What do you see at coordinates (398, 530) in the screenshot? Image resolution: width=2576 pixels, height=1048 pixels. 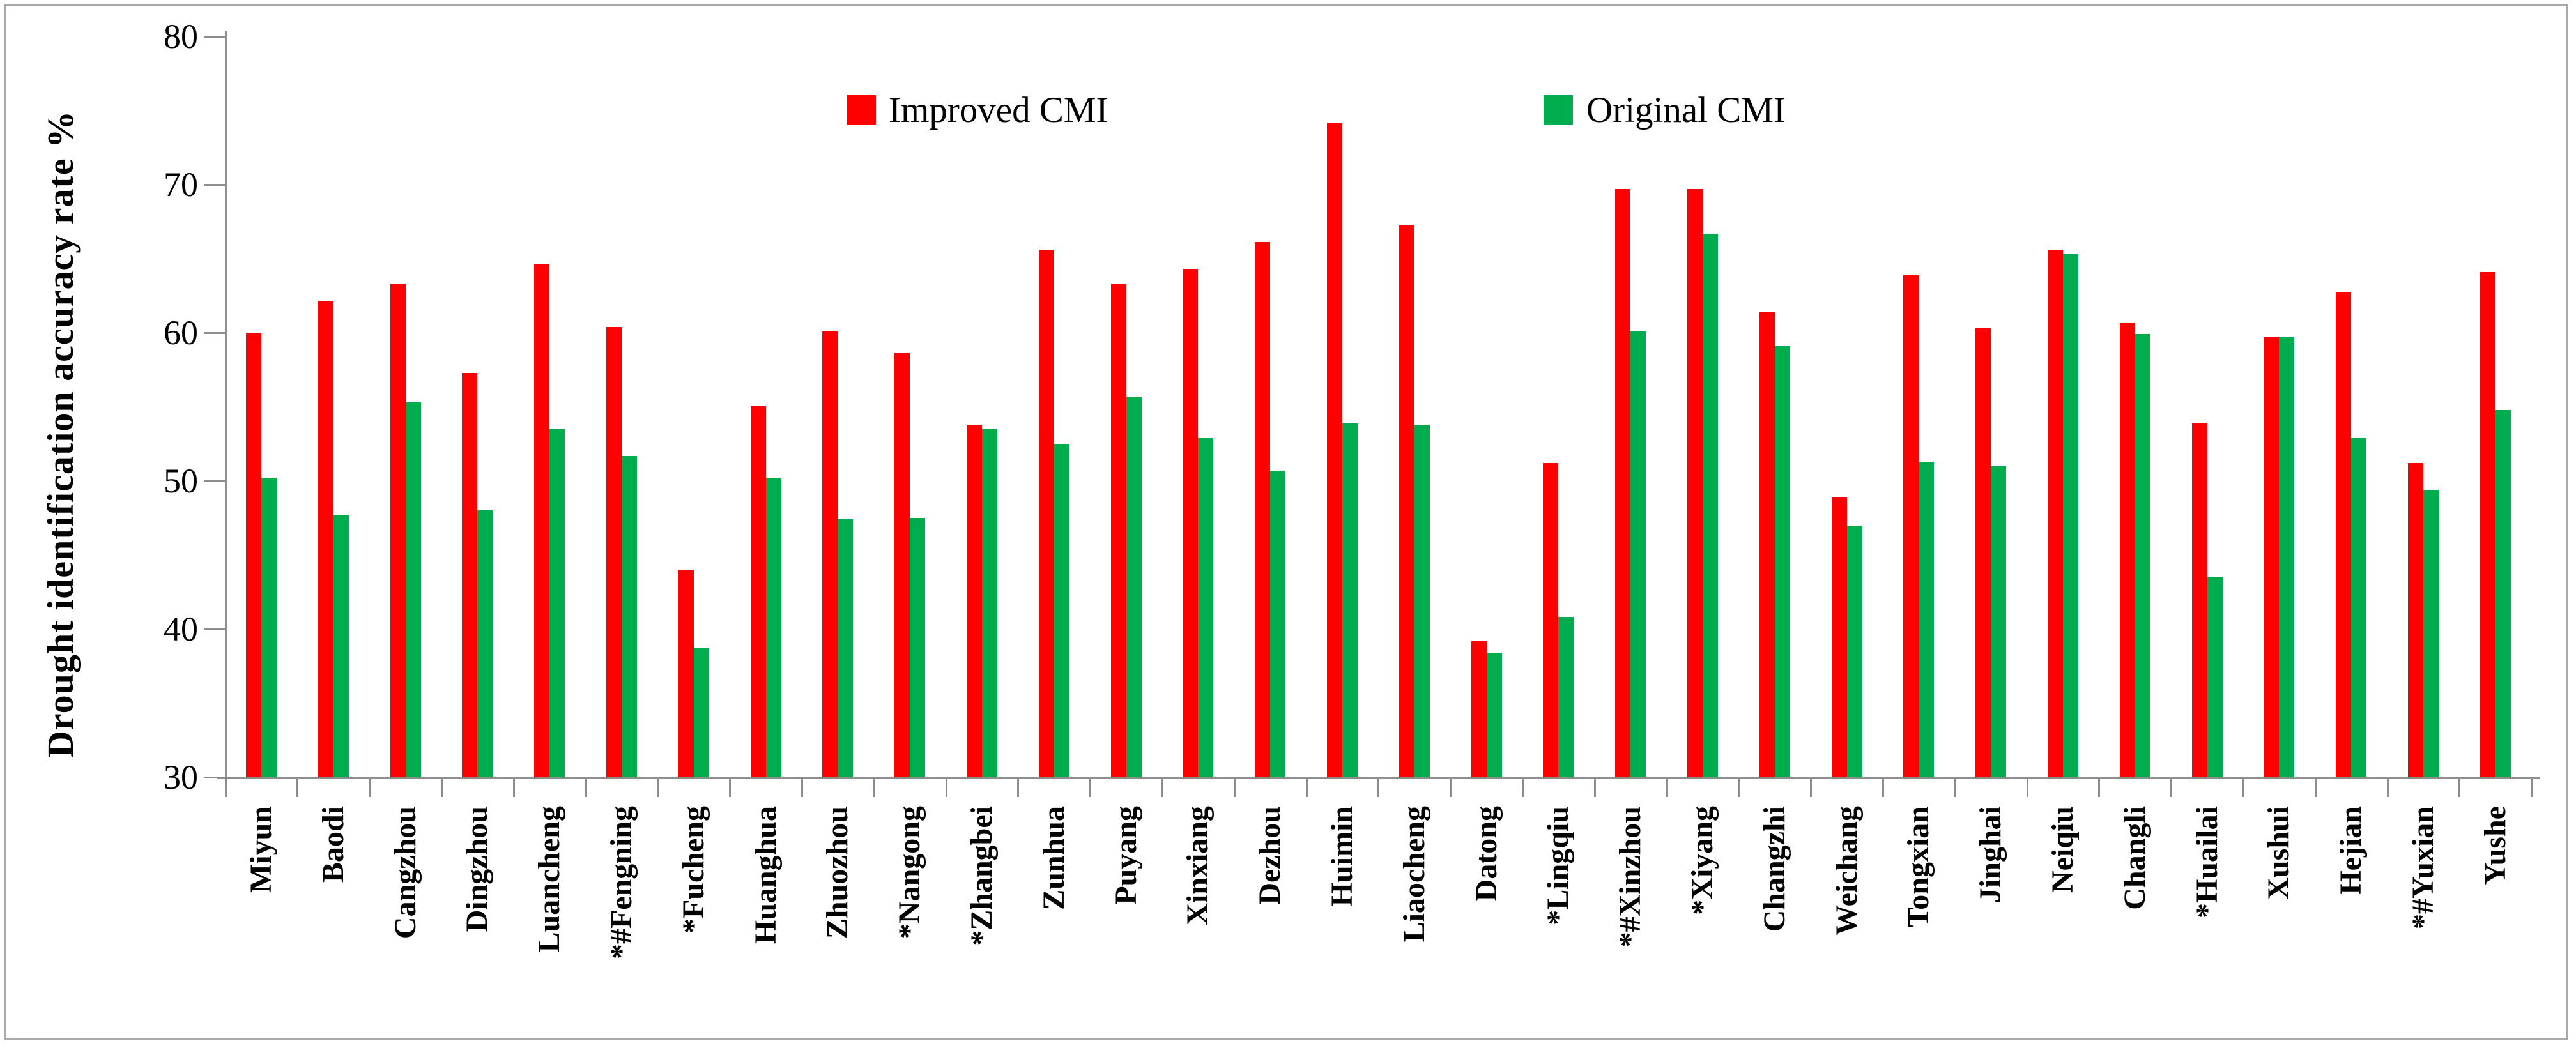 I see `bar-improved-Cangzhou` at bounding box center [398, 530].